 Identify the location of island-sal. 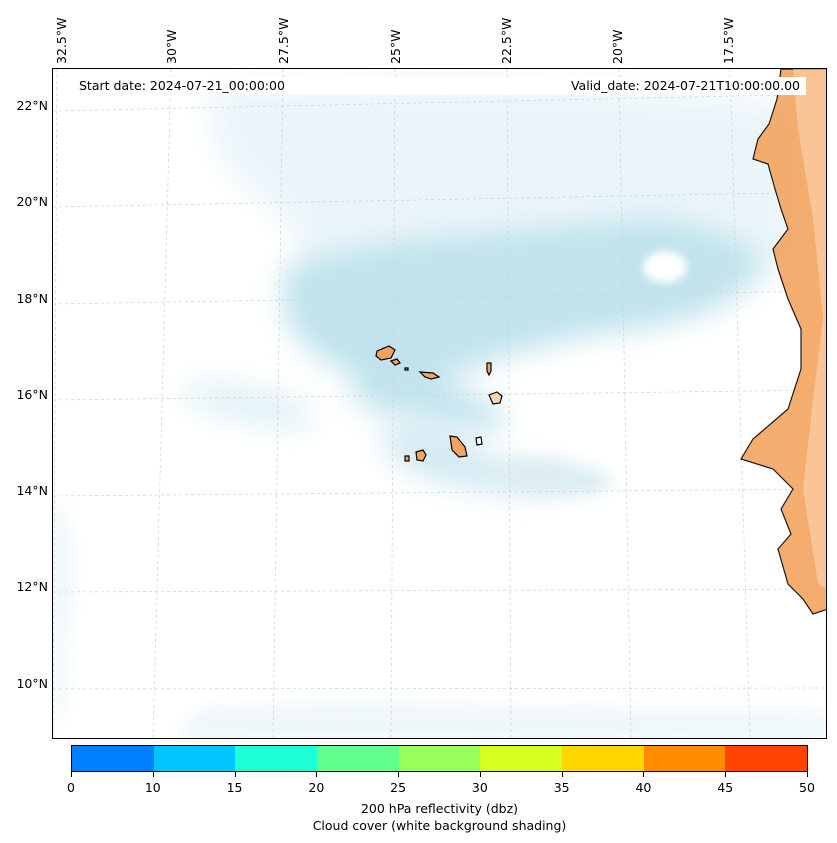
(489, 369).